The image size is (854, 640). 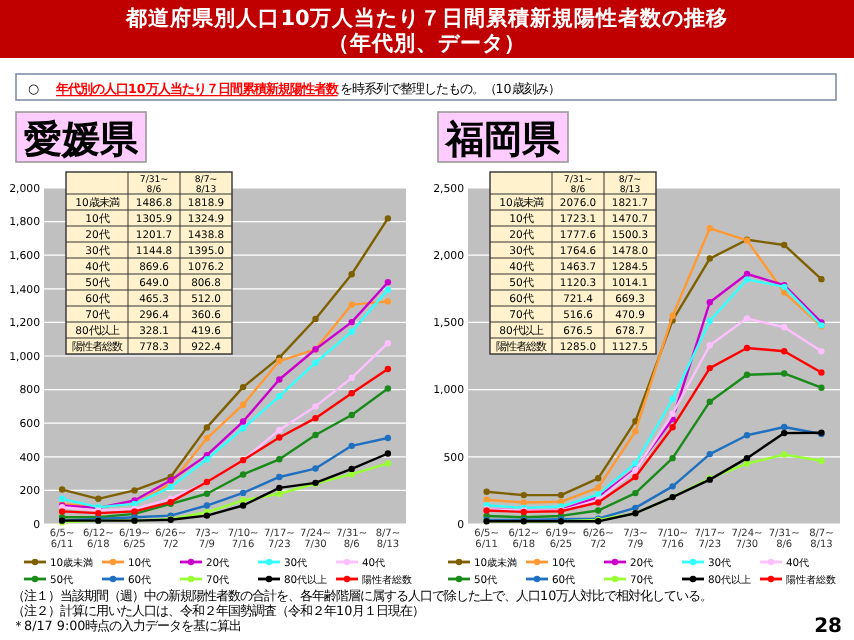 I want to click on text: 28, so click(x=828, y=627).